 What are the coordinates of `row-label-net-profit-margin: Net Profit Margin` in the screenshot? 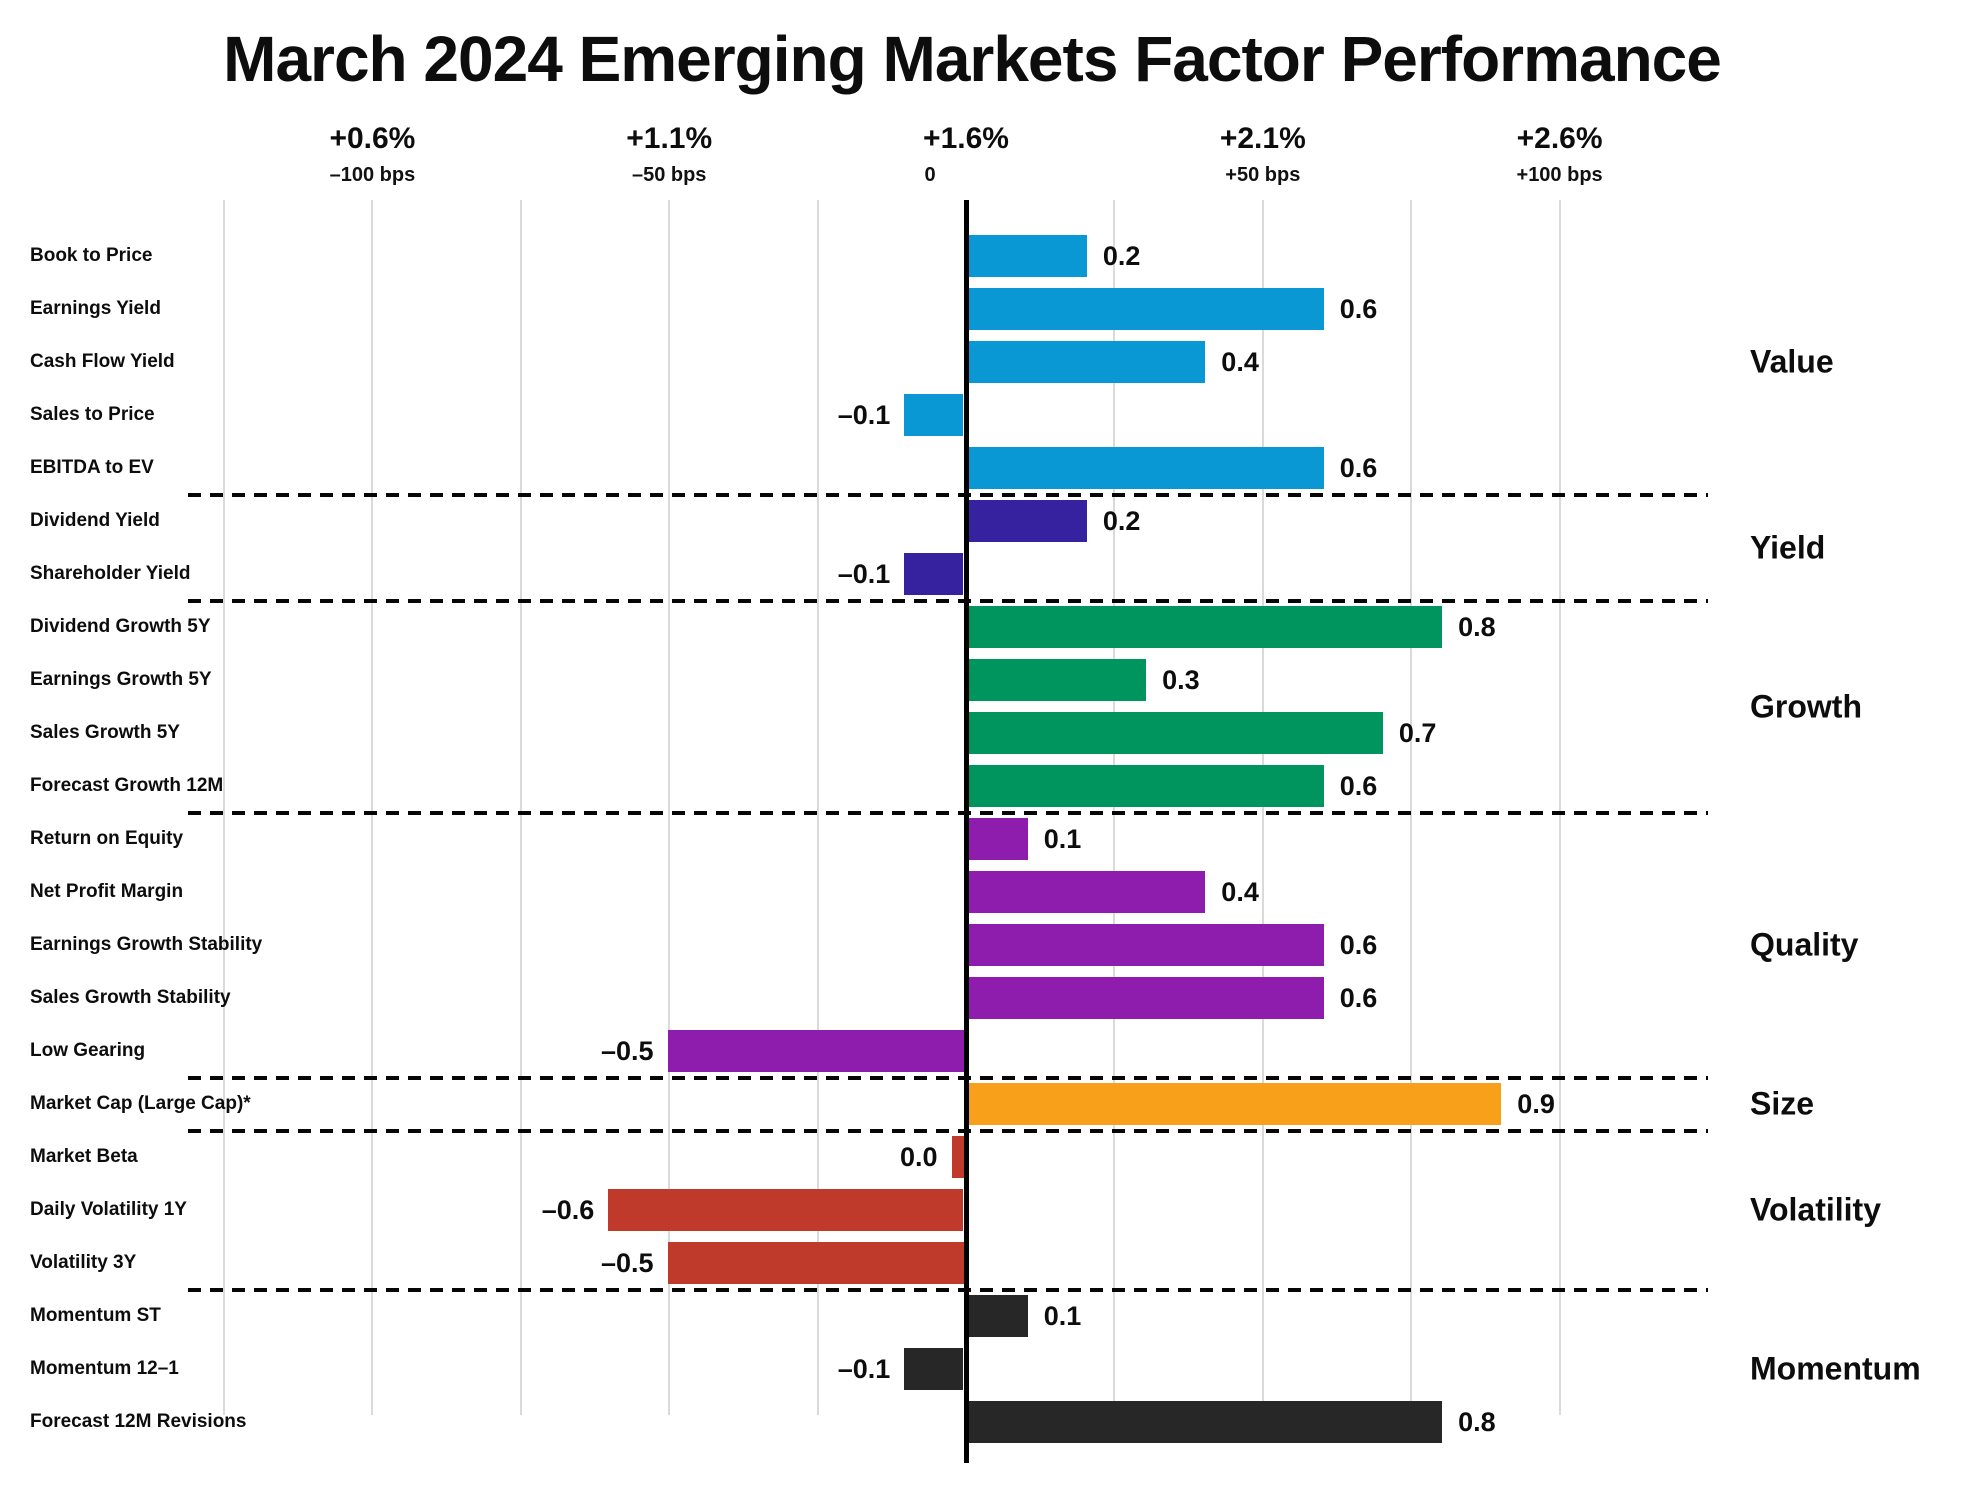 It's located at (107, 891).